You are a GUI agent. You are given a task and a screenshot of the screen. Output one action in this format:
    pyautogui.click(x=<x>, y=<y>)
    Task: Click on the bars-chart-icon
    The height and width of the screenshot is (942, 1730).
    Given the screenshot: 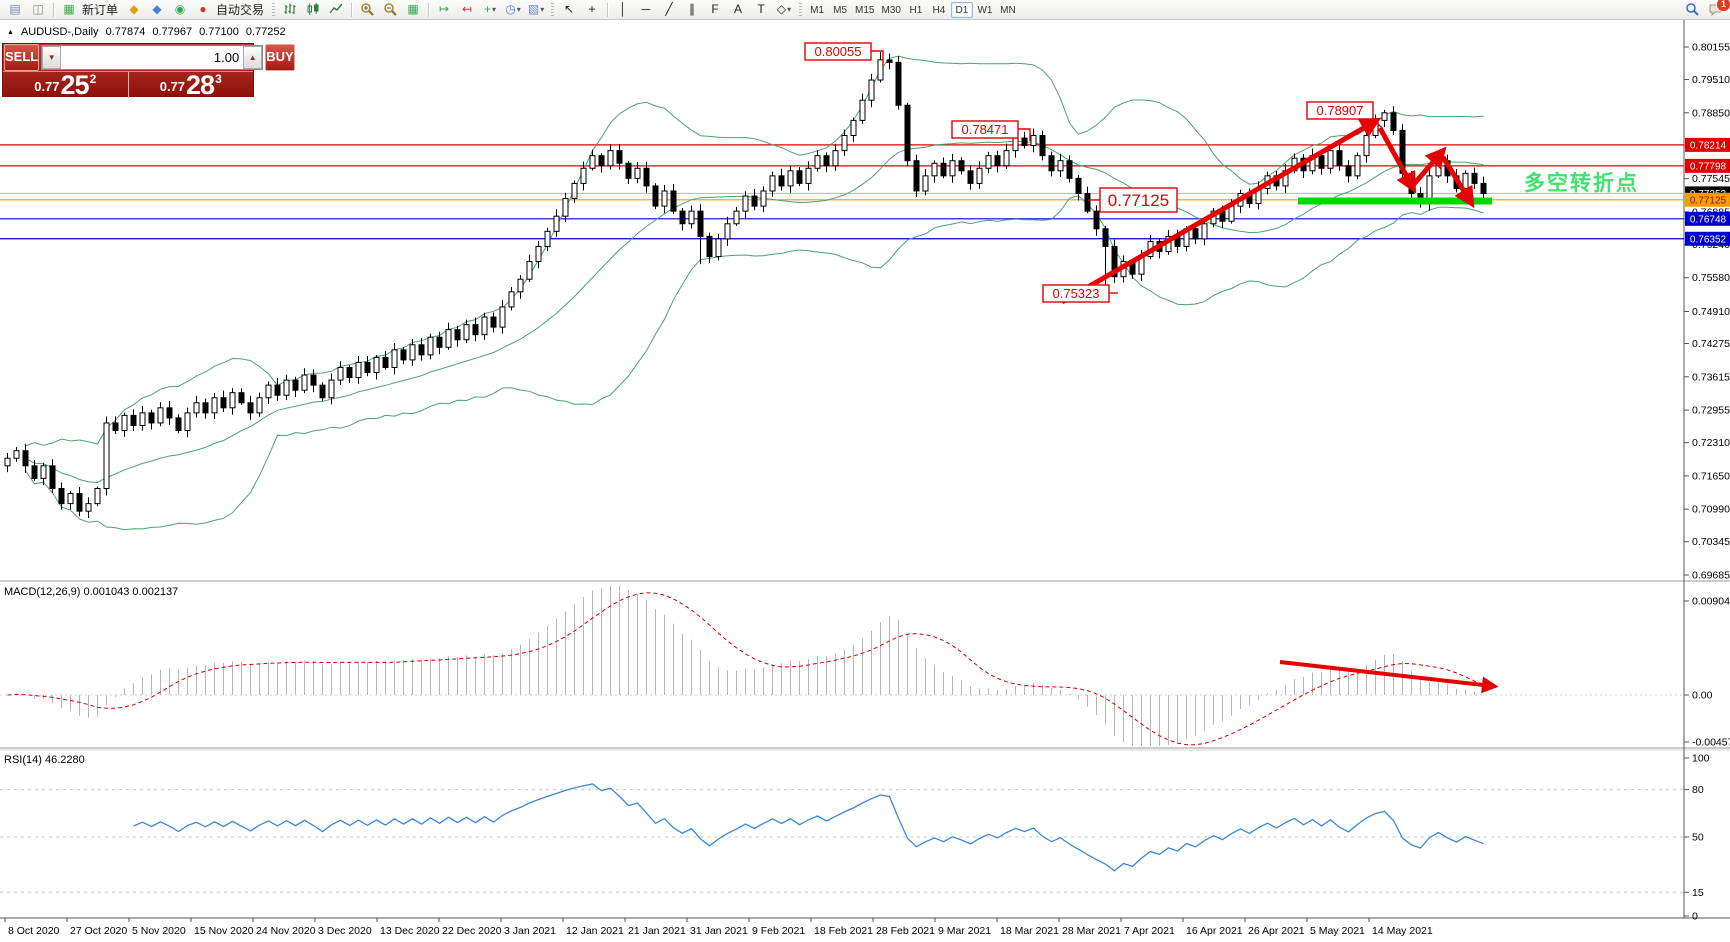 What is the action you would take?
    pyautogui.click(x=290, y=9)
    